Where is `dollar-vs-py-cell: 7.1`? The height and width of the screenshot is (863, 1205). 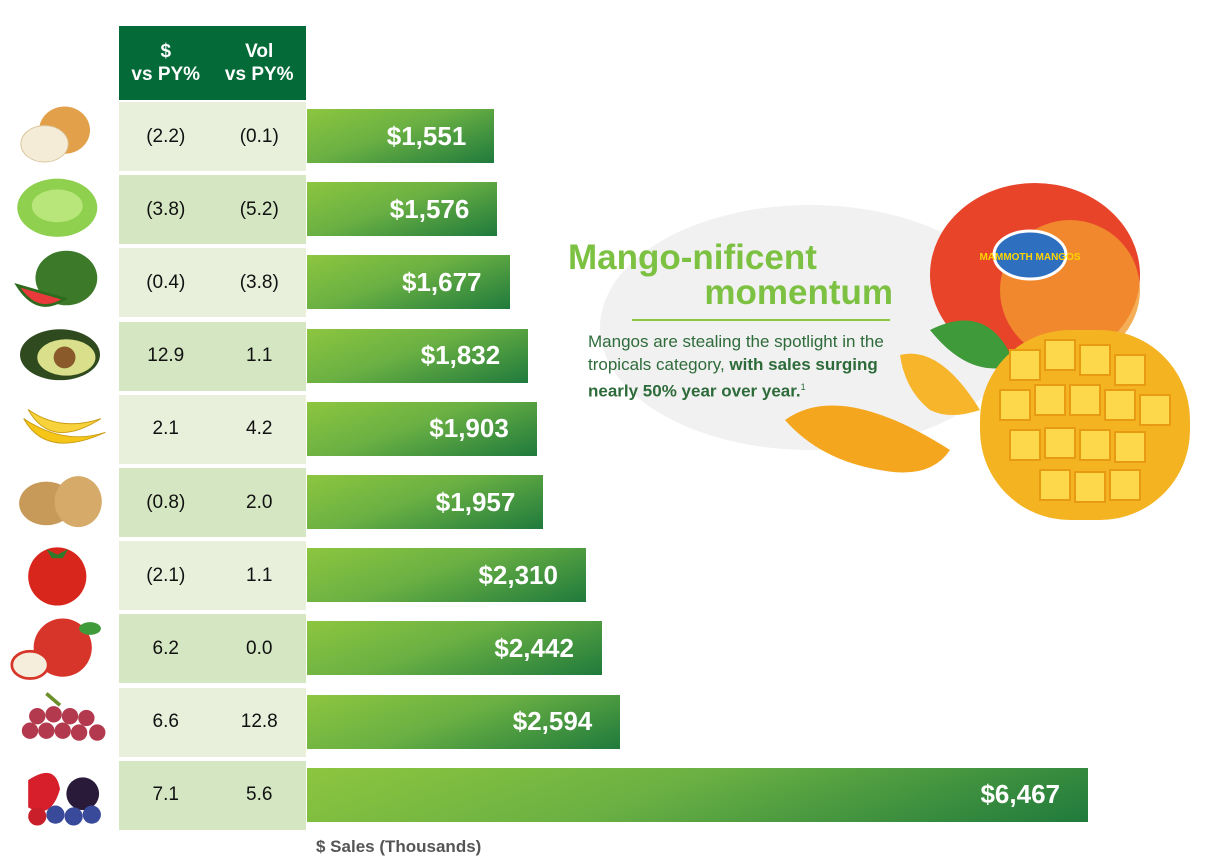 dollar-vs-py-cell: 7.1 is located at coordinates (165, 795).